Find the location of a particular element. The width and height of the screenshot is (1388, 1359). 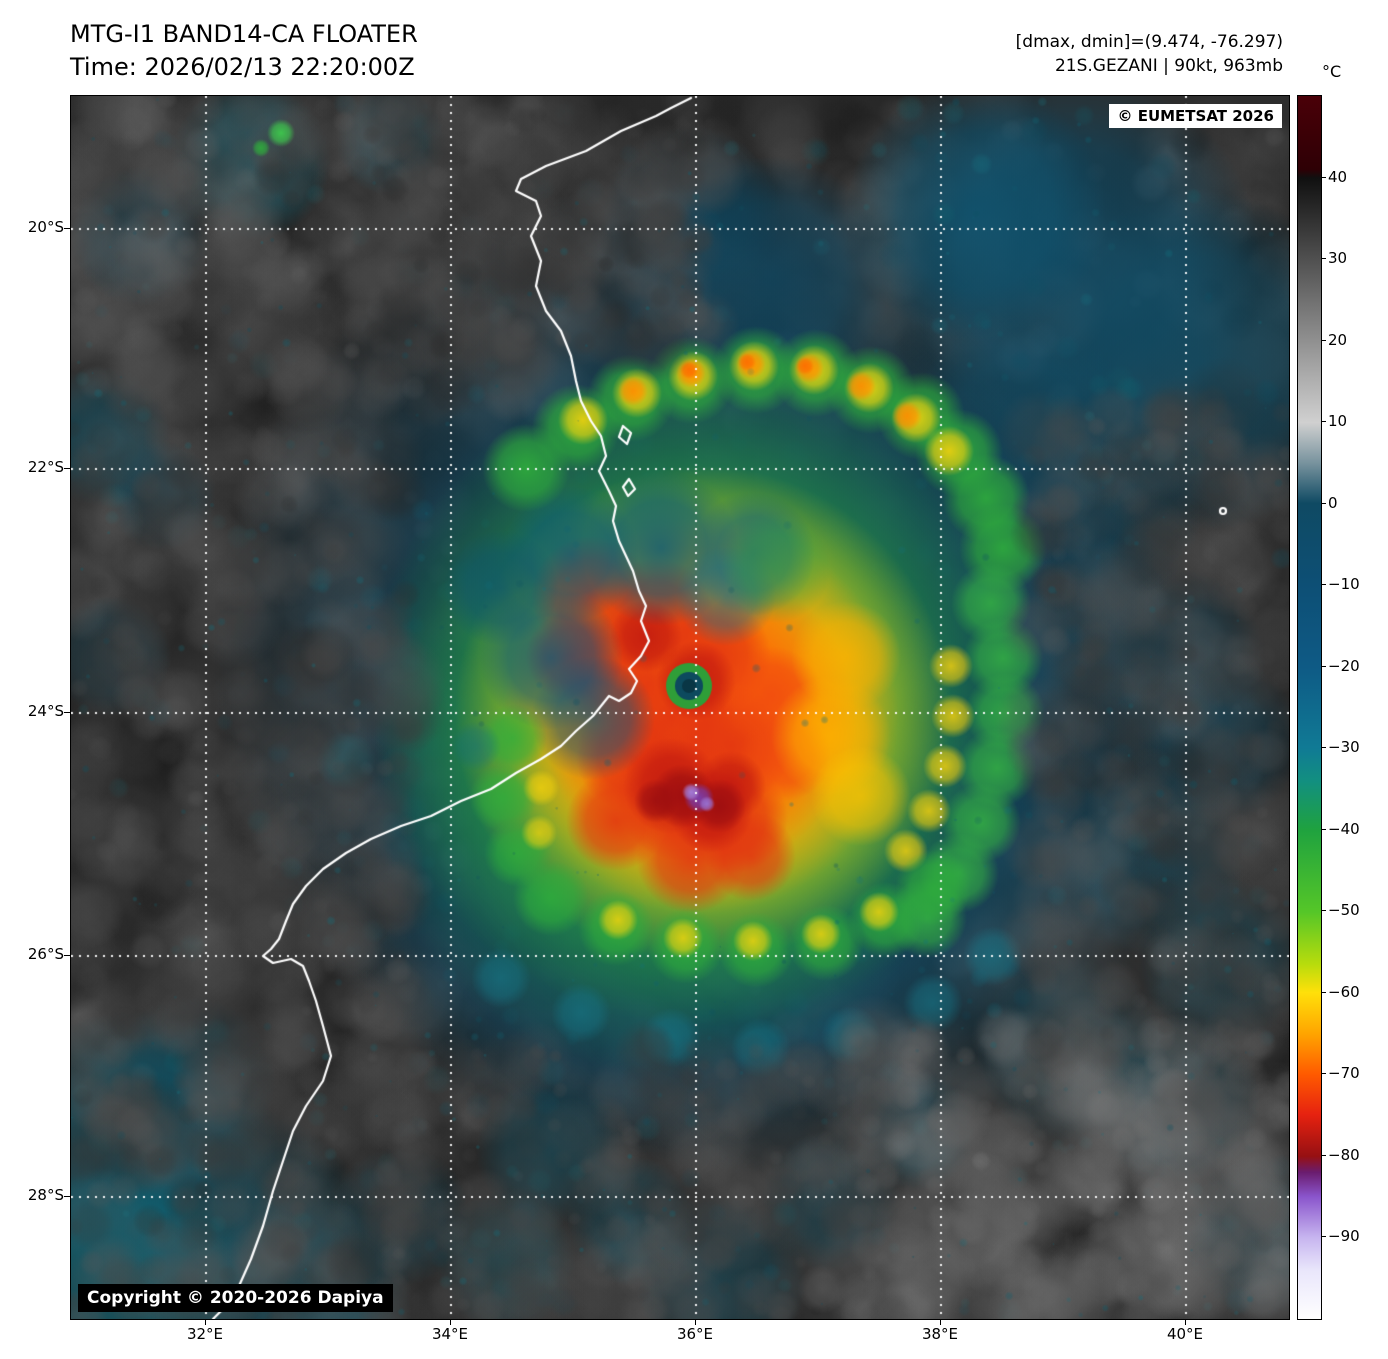

lon-tick-label: 34°E is located at coordinates (450, 1334).